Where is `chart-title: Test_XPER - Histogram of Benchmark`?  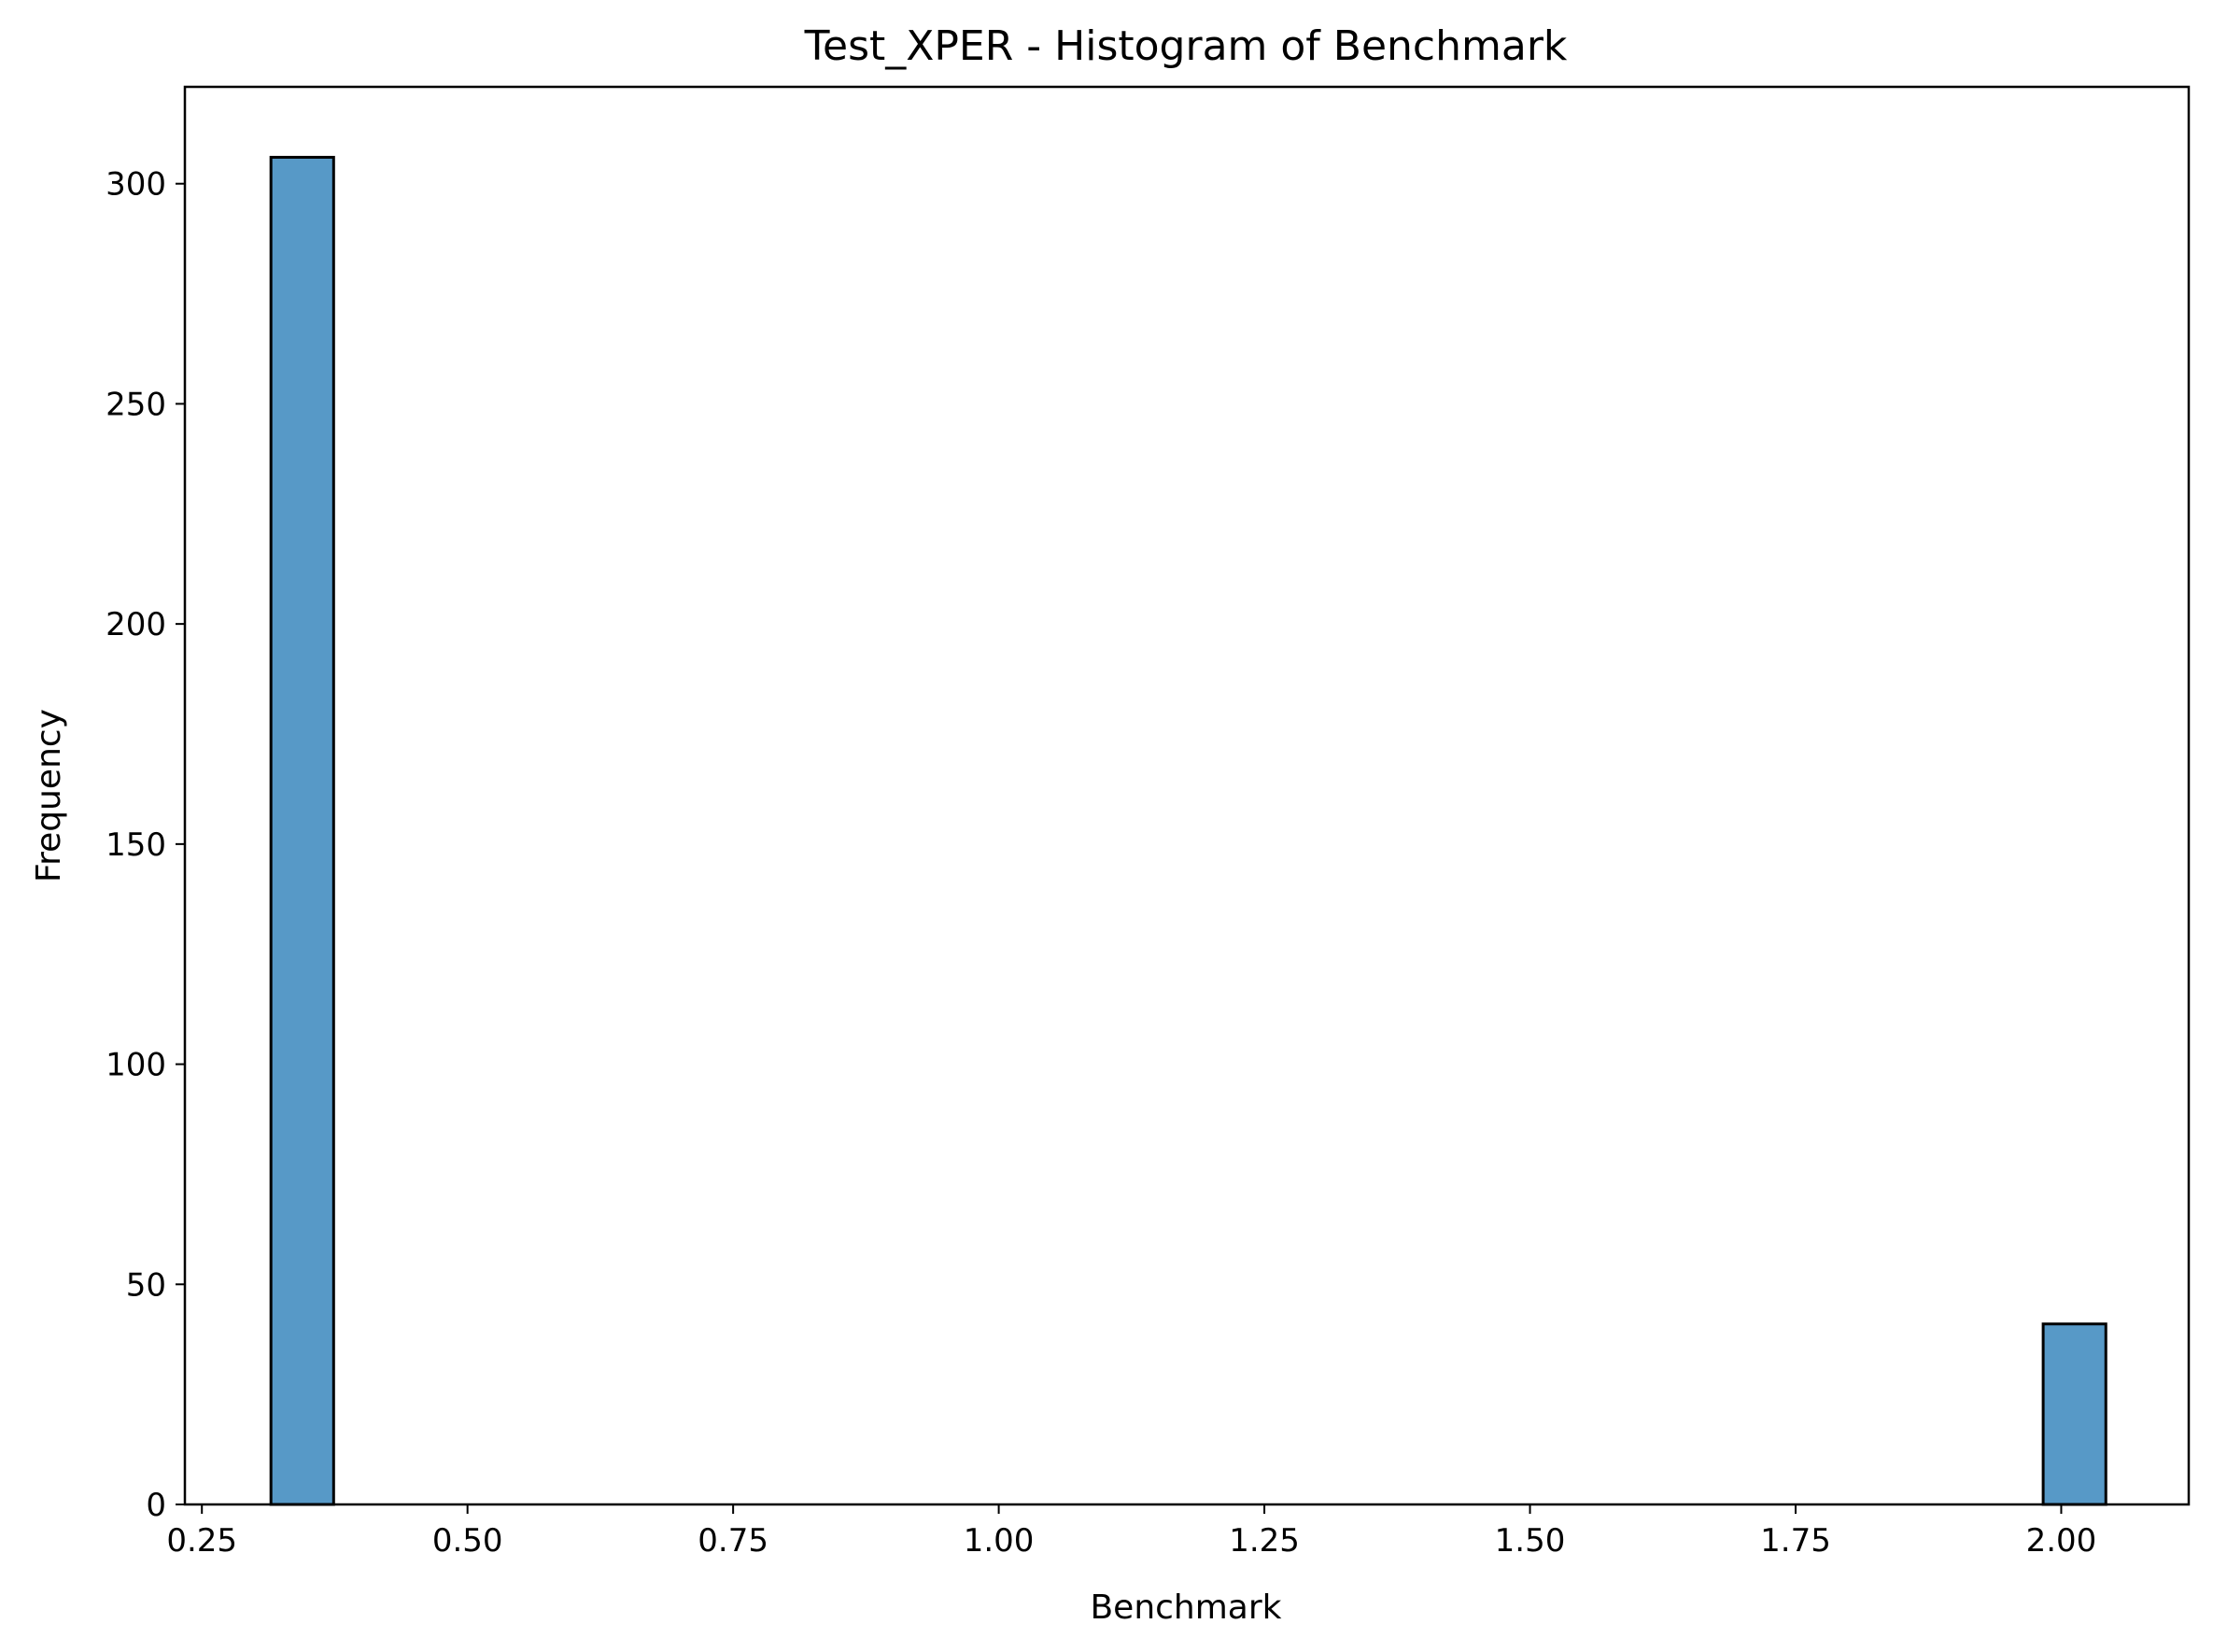 chart-title: Test_XPER - Histogram of Benchmark is located at coordinates (1186, 46).